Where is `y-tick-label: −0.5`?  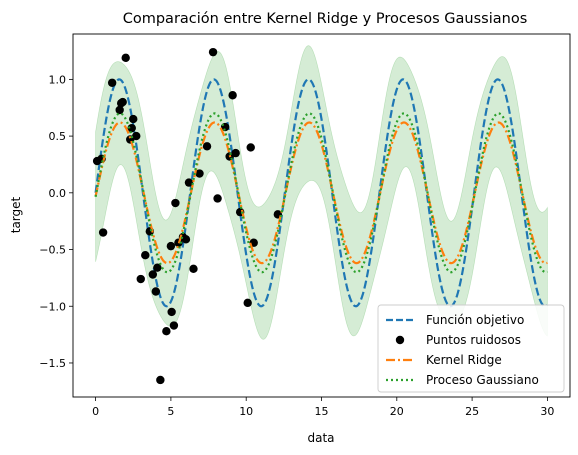 y-tick-label: −0.5 is located at coordinates (52, 250).